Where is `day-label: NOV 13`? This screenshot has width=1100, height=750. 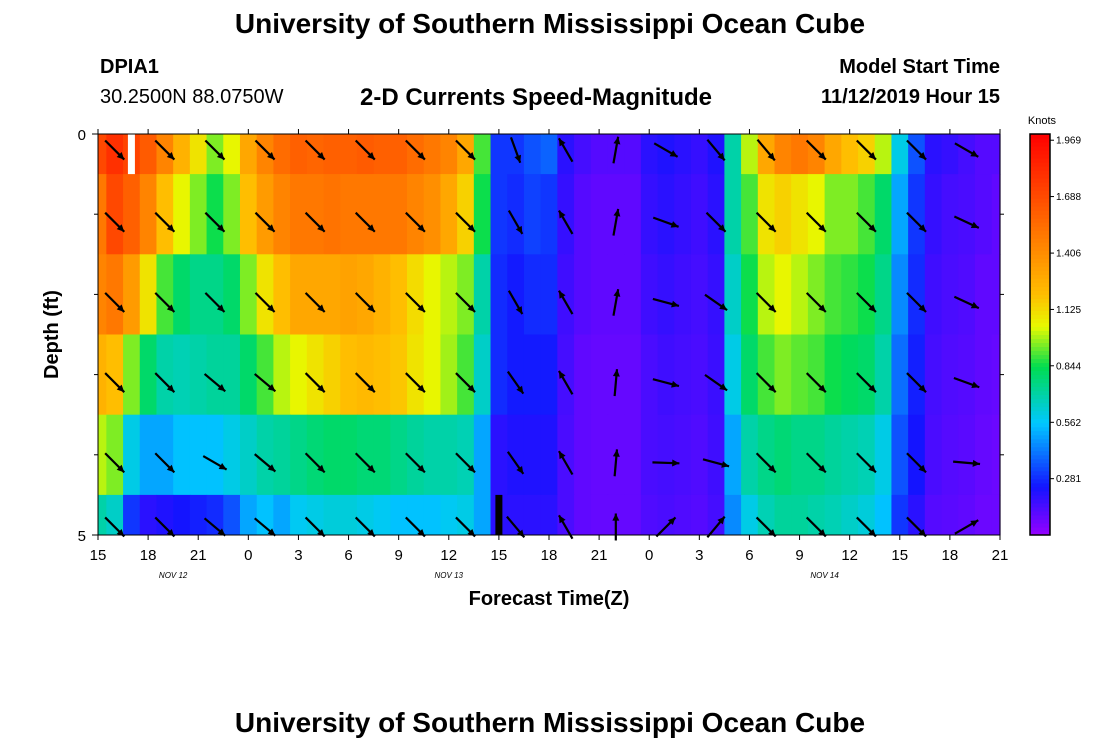
day-label: NOV 13 is located at coordinates (449, 575).